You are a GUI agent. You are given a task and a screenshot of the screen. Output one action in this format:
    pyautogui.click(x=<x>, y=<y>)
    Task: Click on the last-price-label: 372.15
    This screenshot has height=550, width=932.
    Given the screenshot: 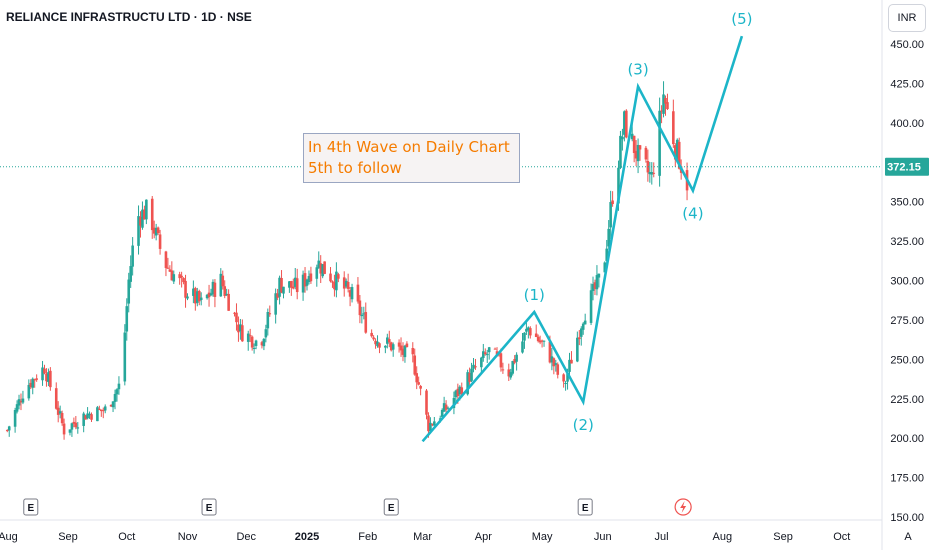 What is the action you would take?
    pyautogui.click(x=907, y=166)
    